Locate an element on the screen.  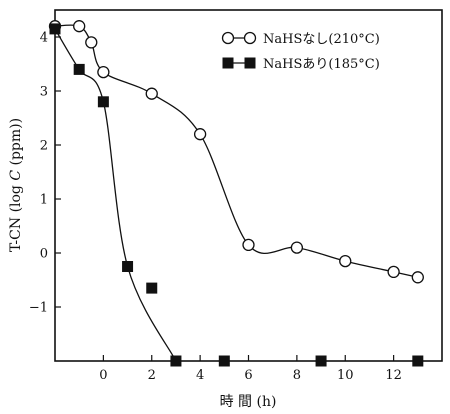
x-tick-label: 6 is located at coordinates (248, 375).